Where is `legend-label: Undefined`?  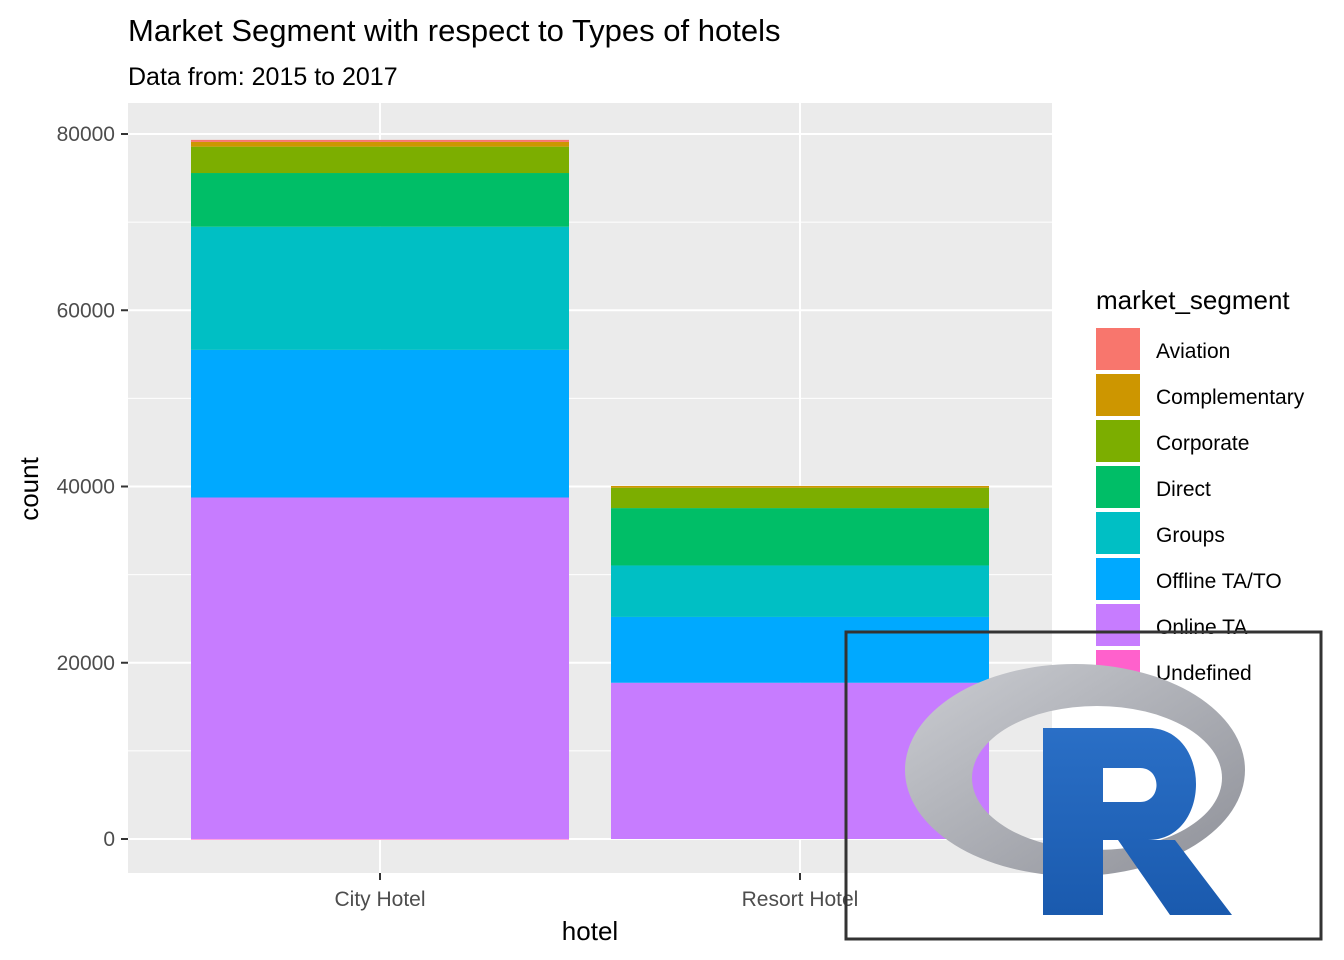 legend-label: Undefined is located at coordinates (1204, 673).